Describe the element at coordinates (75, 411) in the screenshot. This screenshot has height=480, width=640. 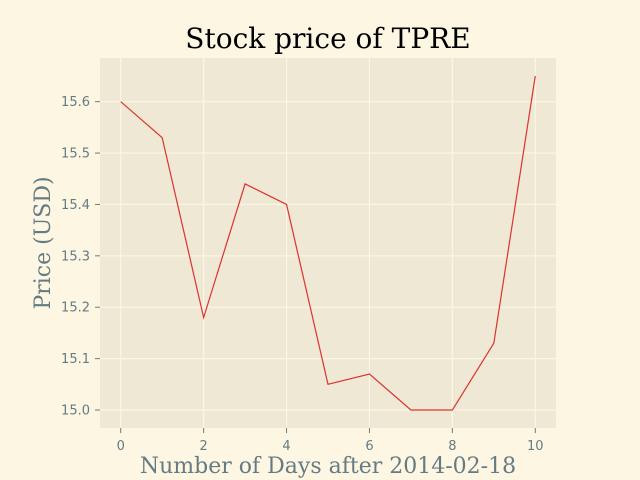
I see `y-tick-label: 15.0` at that location.